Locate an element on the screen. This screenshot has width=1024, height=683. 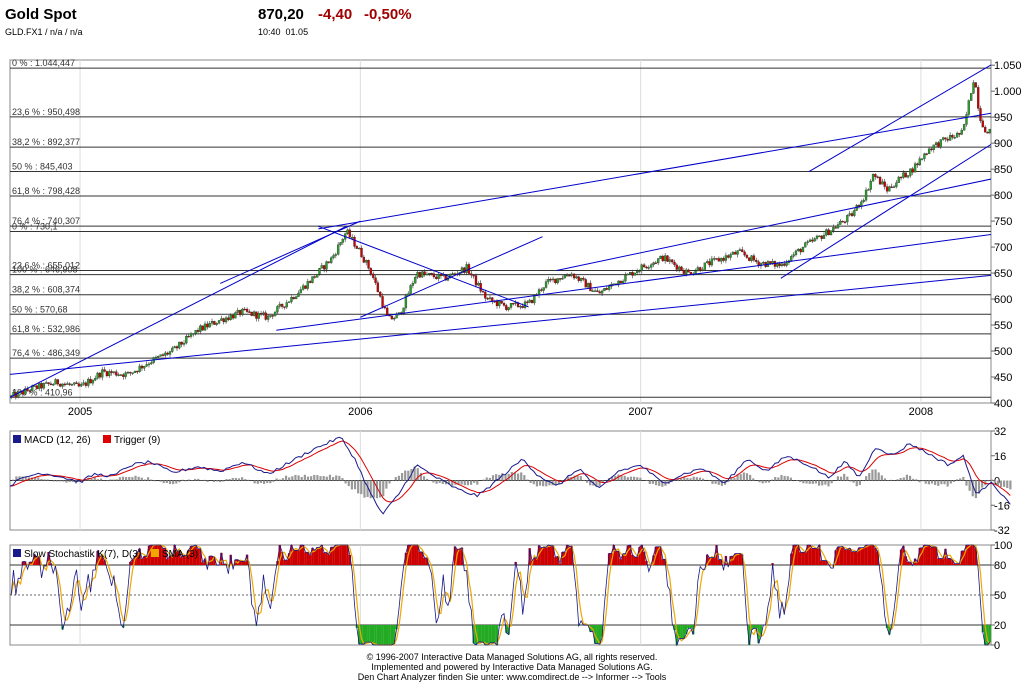
price-ytick-label: 450 is located at coordinates (1003, 378).